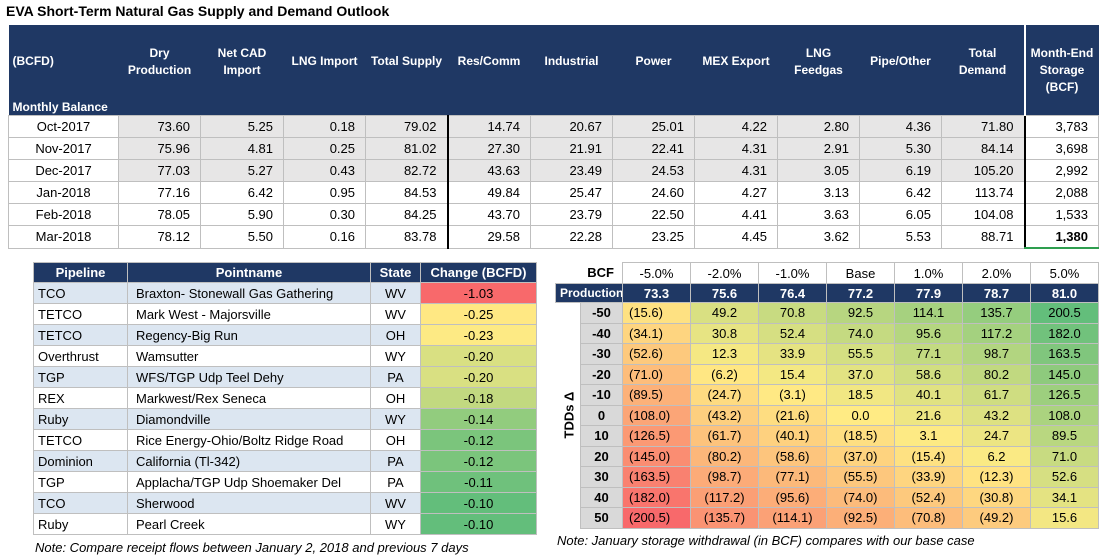  I want to click on data-cell: 0.25, so click(324, 148).